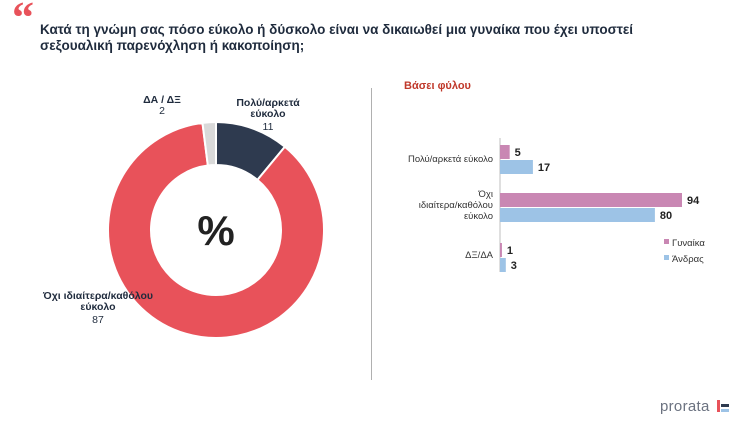 Image resolution: width=750 pixels, height=421 pixels. Describe the element at coordinates (97, 301) in the screenshot. I see `slice-label-not-easy: Όχι ιδιαίτερα/καθόλου εύκολο` at that location.